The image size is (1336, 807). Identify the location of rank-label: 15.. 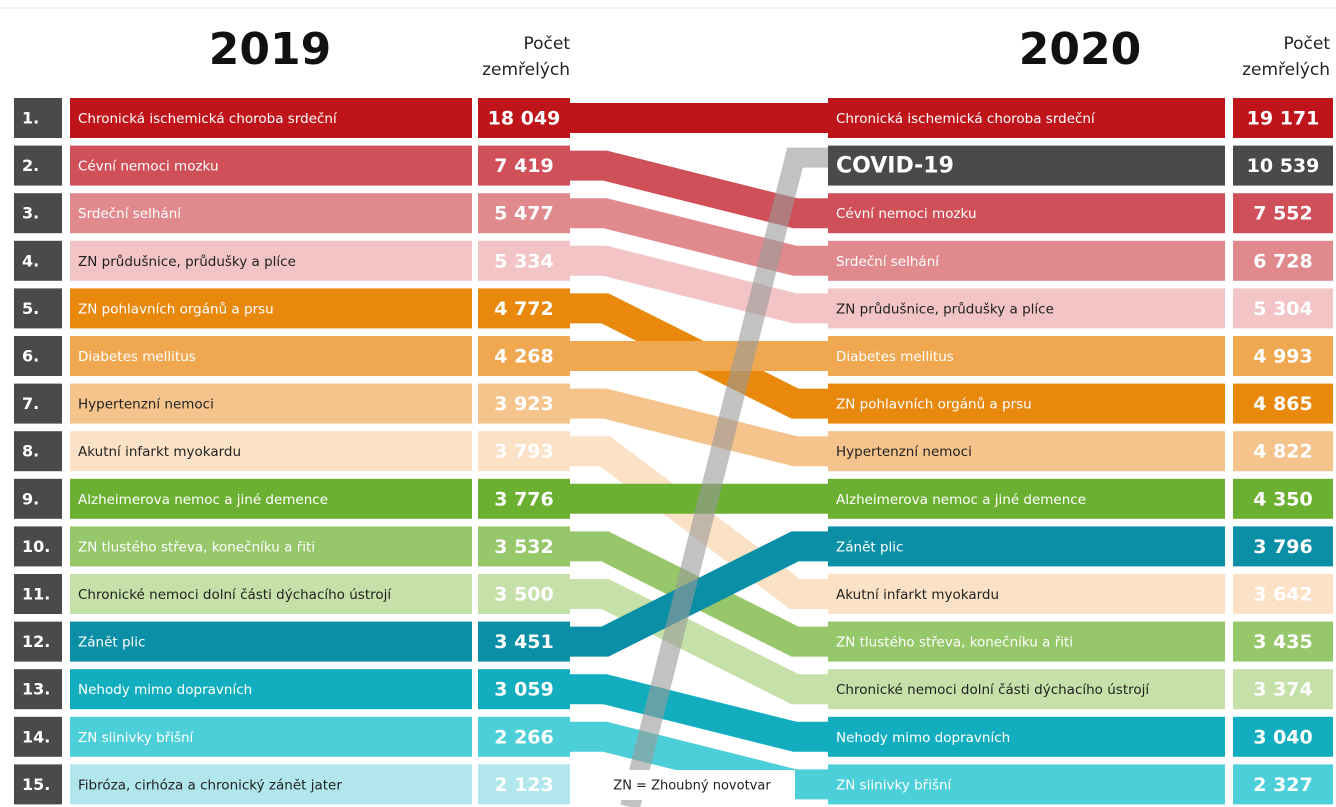
(36, 784).